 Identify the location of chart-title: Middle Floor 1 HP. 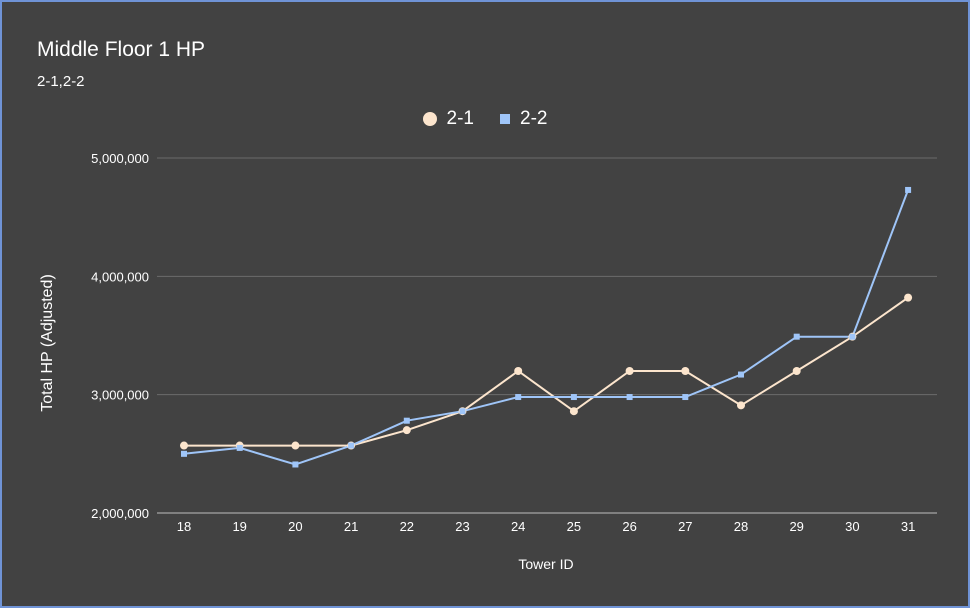
(121, 49).